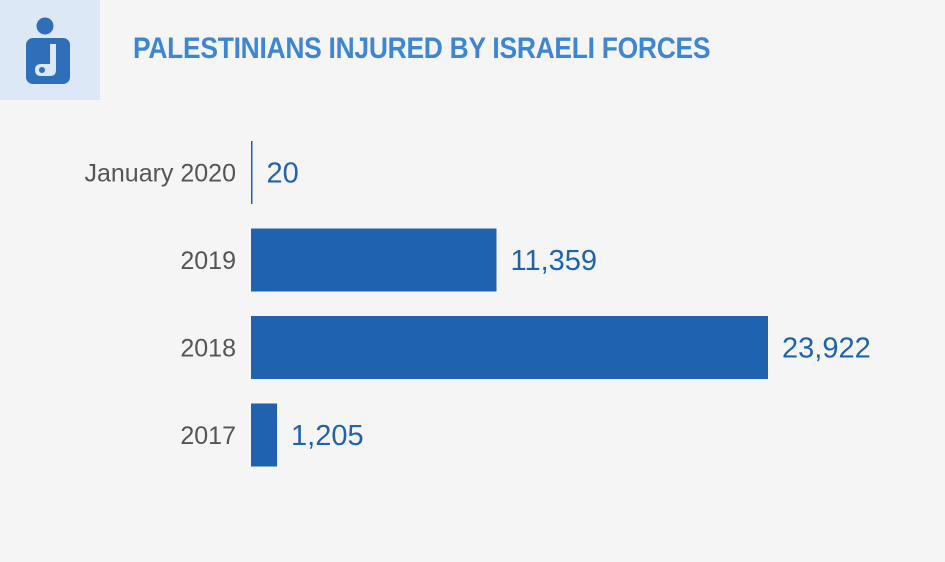 The image size is (945, 562). What do you see at coordinates (160, 174) in the screenshot?
I see `category-label: January 2020` at bounding box center [160, 174].